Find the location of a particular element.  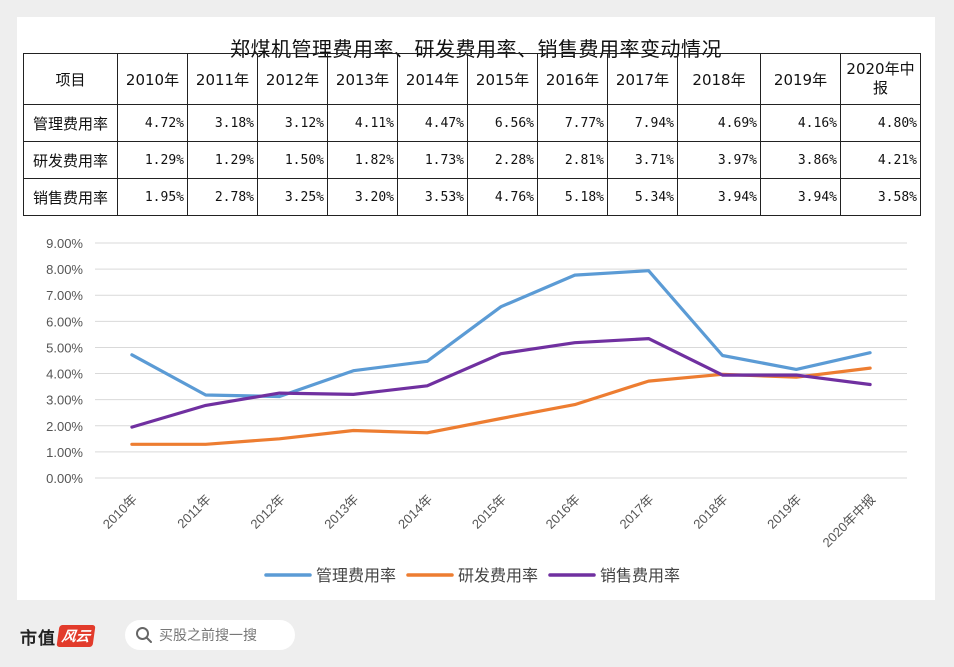

x-tick-label: 2015年 is located at coordinates (489, 512).